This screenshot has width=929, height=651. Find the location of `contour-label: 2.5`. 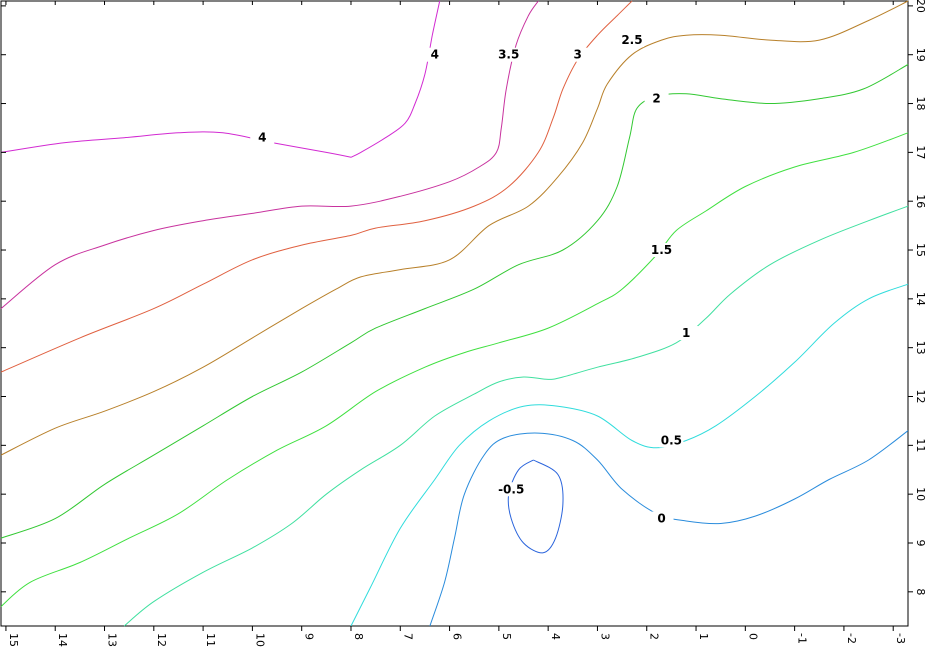

contour-label: 2.5 is located at coordinates (631, 40).